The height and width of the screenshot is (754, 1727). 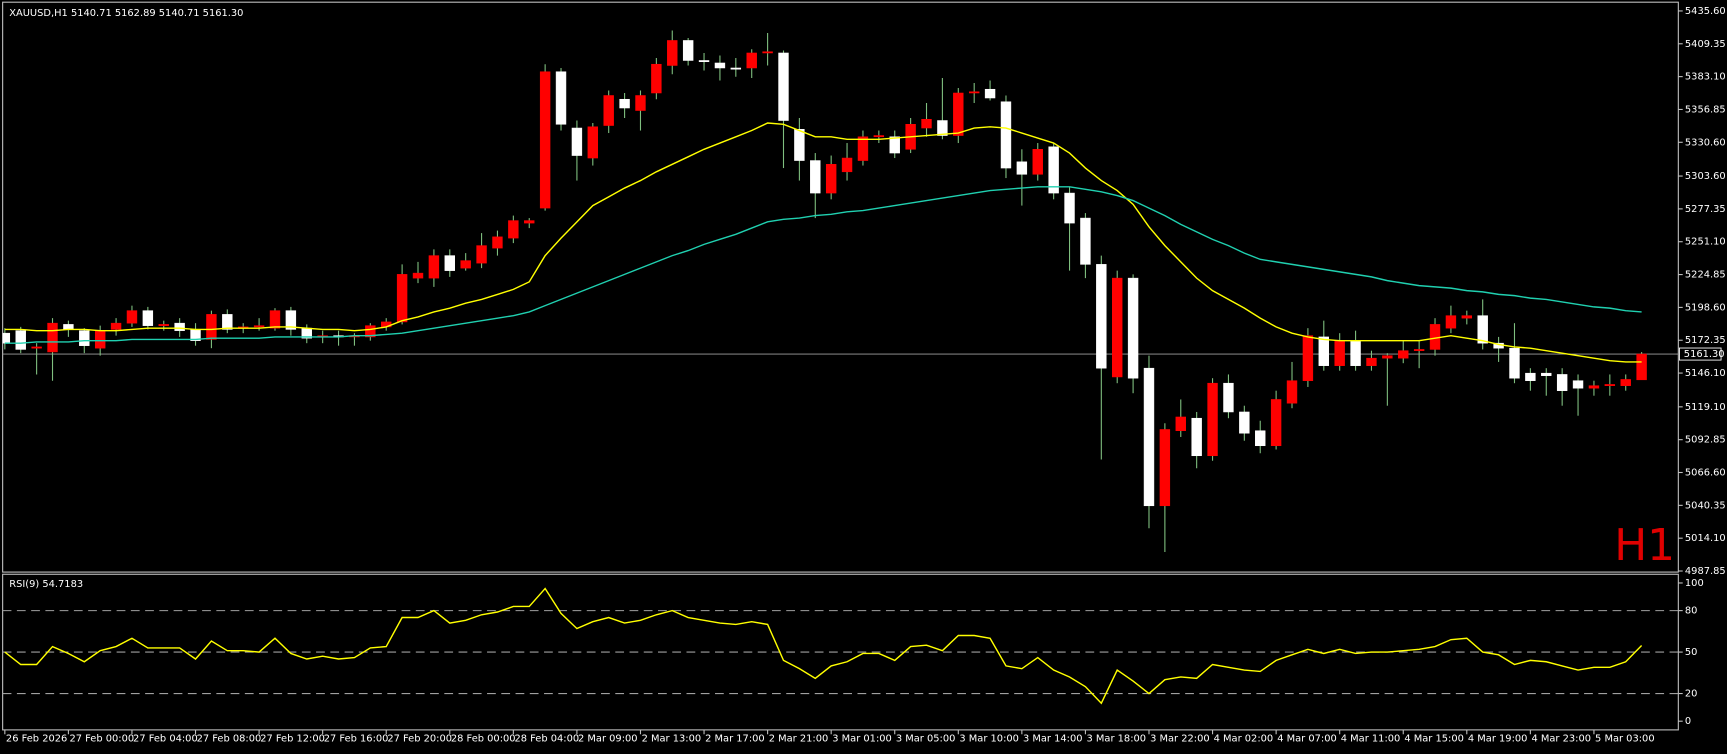 What do you see at coordinates (1704, 354) in the screenshot?
I see `last-price-label: 5161.30` at bounding box center [1704, 354].